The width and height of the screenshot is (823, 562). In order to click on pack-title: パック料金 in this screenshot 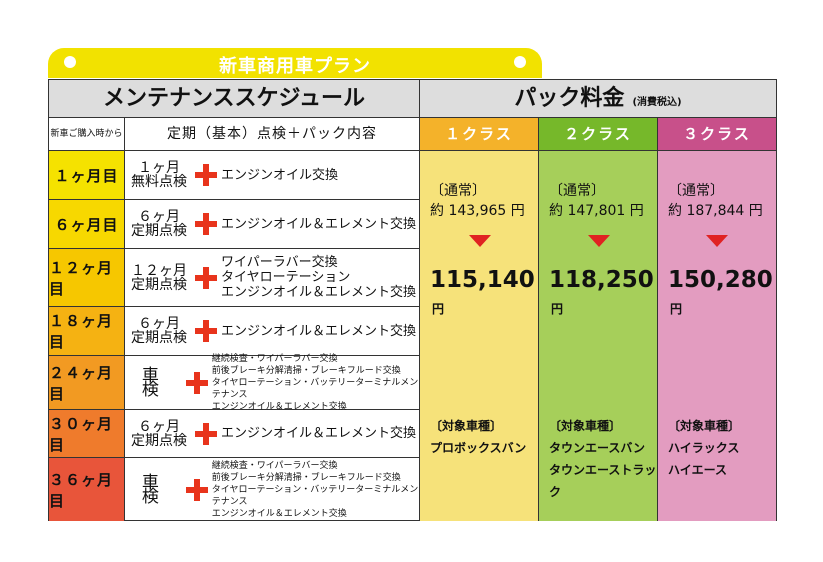, I will do `click(569, 98)`.